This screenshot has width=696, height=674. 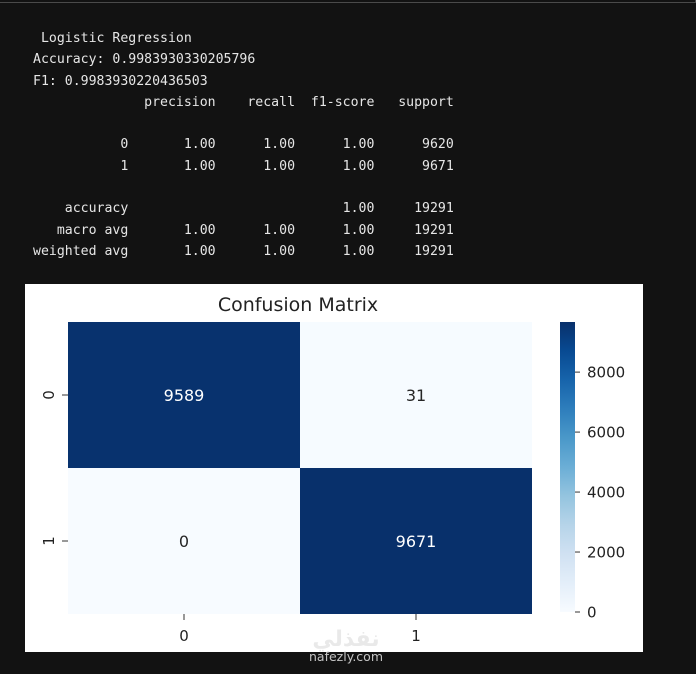 I want to click on console-line: Accuracy: 0.9983930330205796, so click(x=144, y=60).